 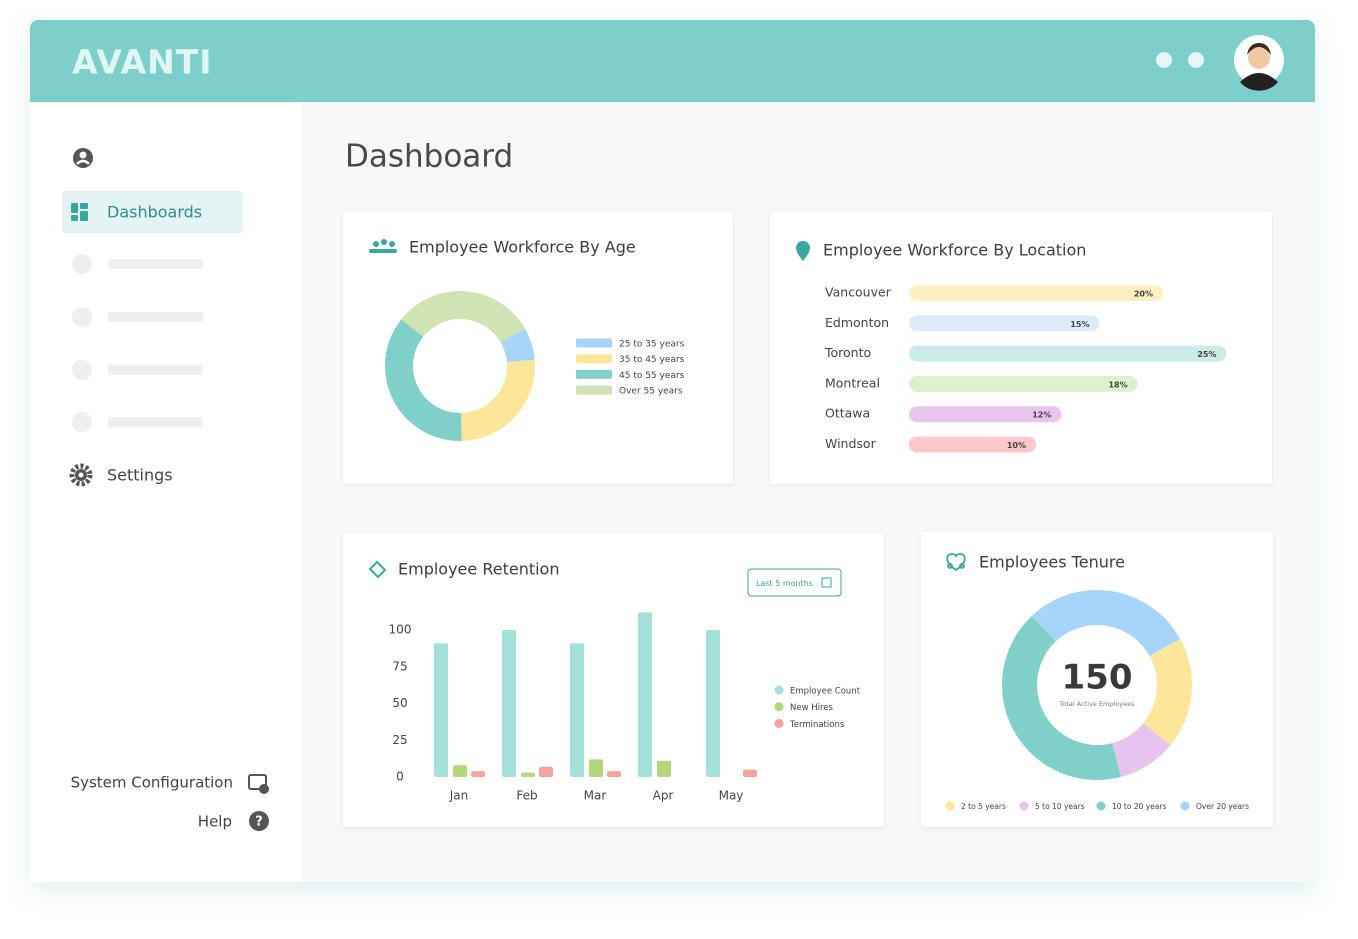 What do you see at coordinates (803, 251) in the screenshot?
I see `location-icon` at bounding box center [803, 251].